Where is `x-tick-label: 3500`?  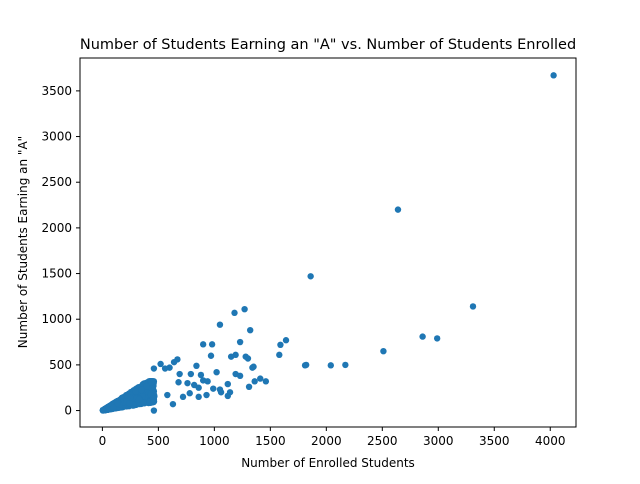
x-tick-label: 3500 is located at coordinates (494, 441).